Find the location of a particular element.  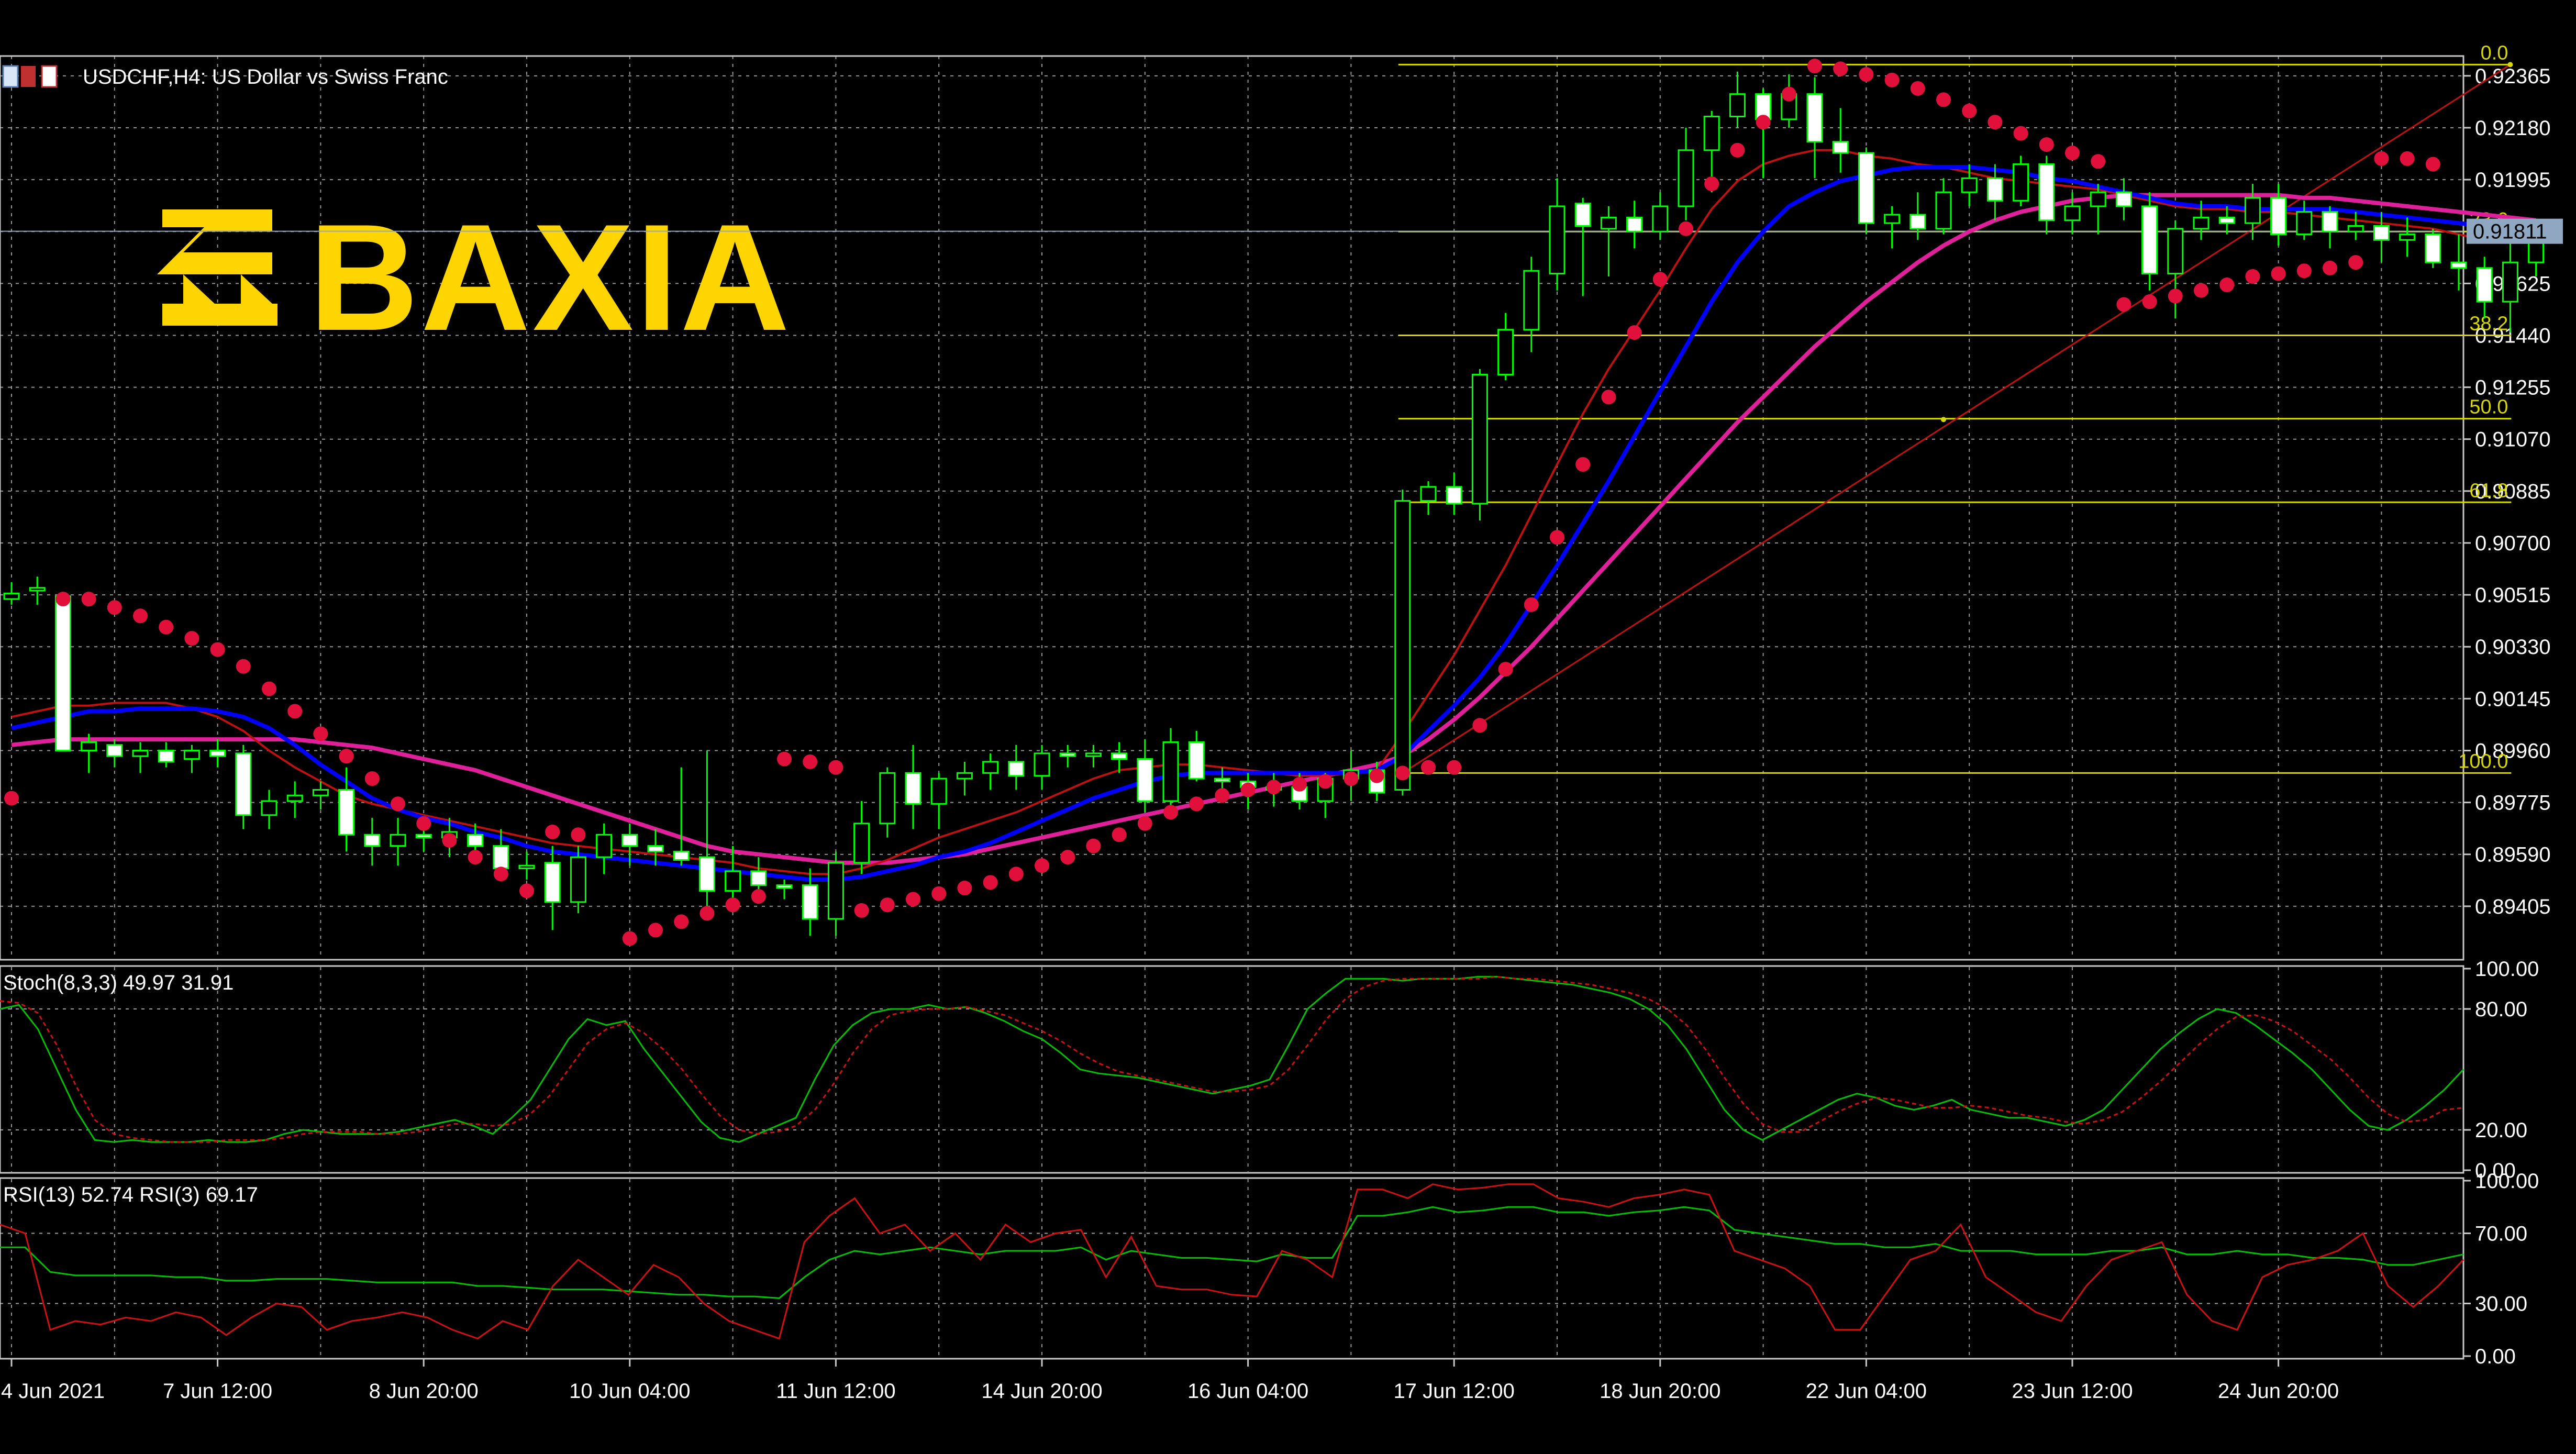

current-price-tag-box is located at coordinates (2515, 231).